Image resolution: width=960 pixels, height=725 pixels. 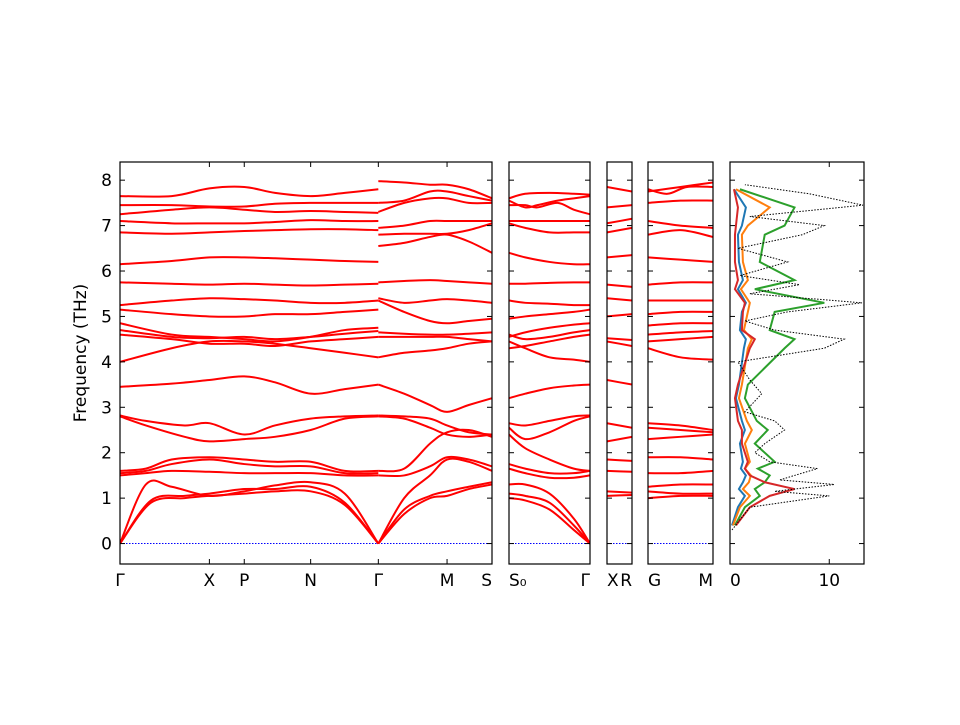 What do you see at coordinates (244, 581) in the screenshot?
I see `x-tick-label: P` at bounding box center [244, 581].